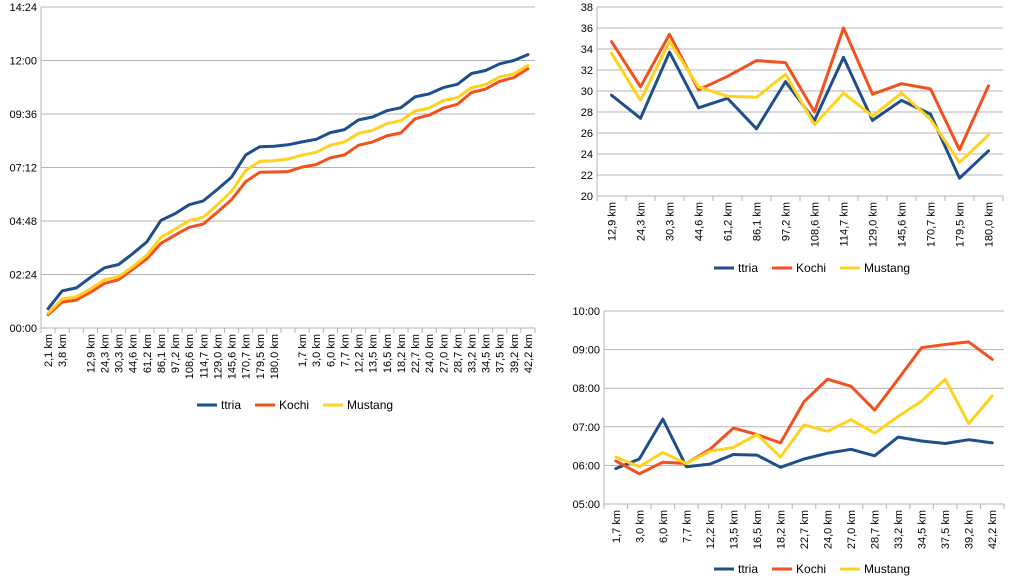  Describe the element at coordinates (23, 8) in the screenshot. I see `y-tick-label: 14:24` at that location.